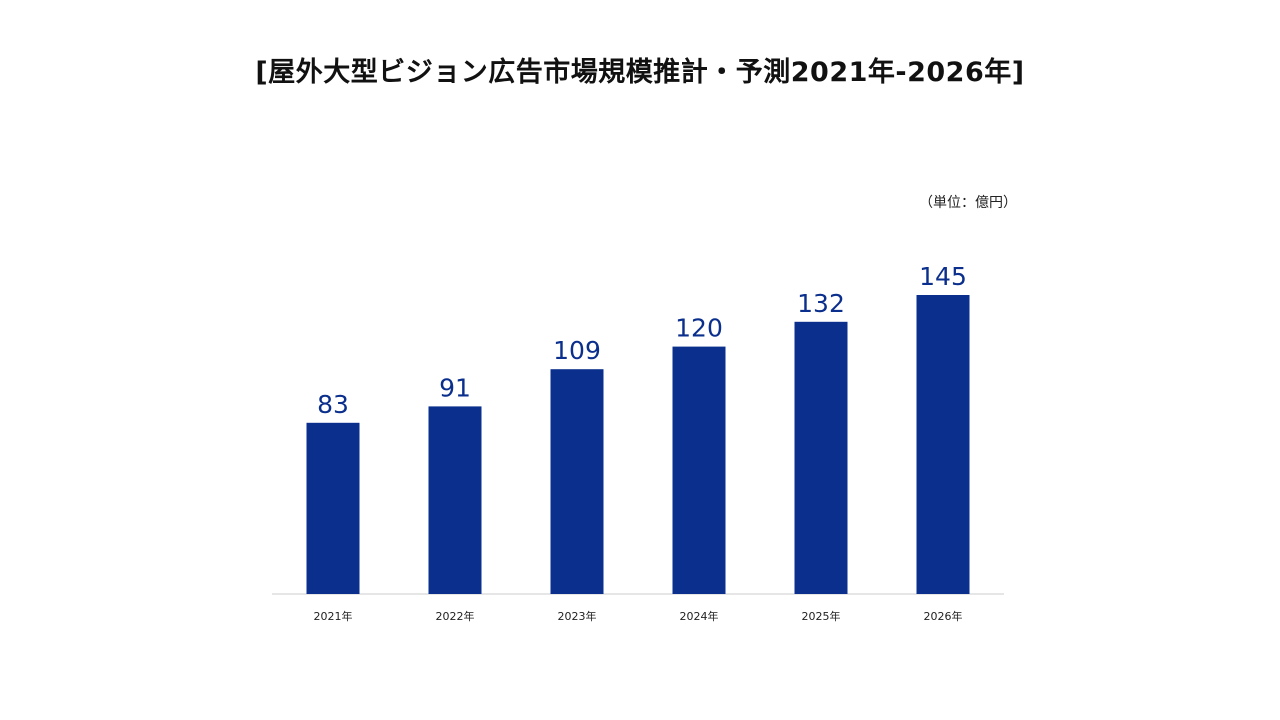 The height and width of the screenshot is (720, 1280). Describe the element at coordinates (455, 616) in the screenshot. I see `x-tick-label: 2022年` at that location.